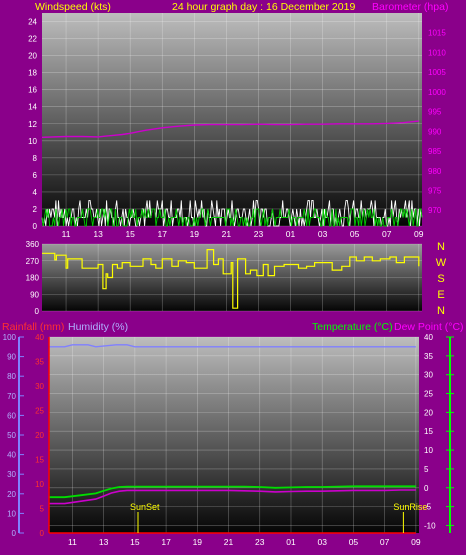 The image size is (466, 555). I want to click on y-tick-temperature: 0, so click(426, 488).